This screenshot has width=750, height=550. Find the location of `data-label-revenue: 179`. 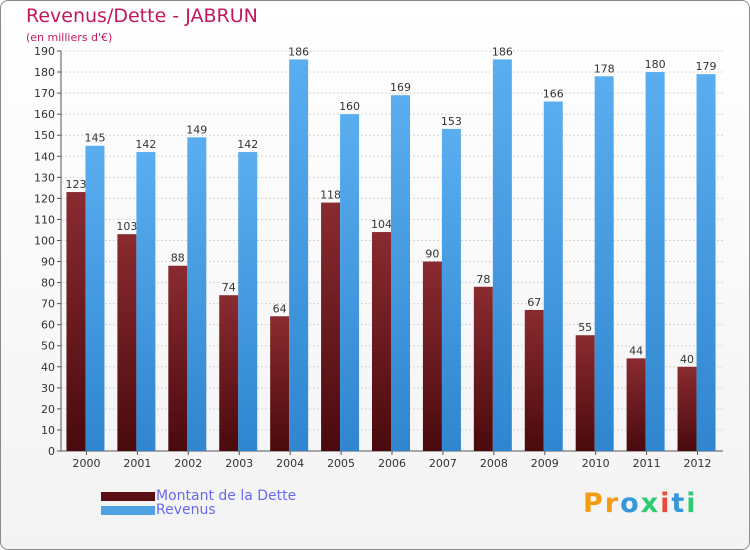

data-label-revenue: 179 is located at coordinates (706, 66).